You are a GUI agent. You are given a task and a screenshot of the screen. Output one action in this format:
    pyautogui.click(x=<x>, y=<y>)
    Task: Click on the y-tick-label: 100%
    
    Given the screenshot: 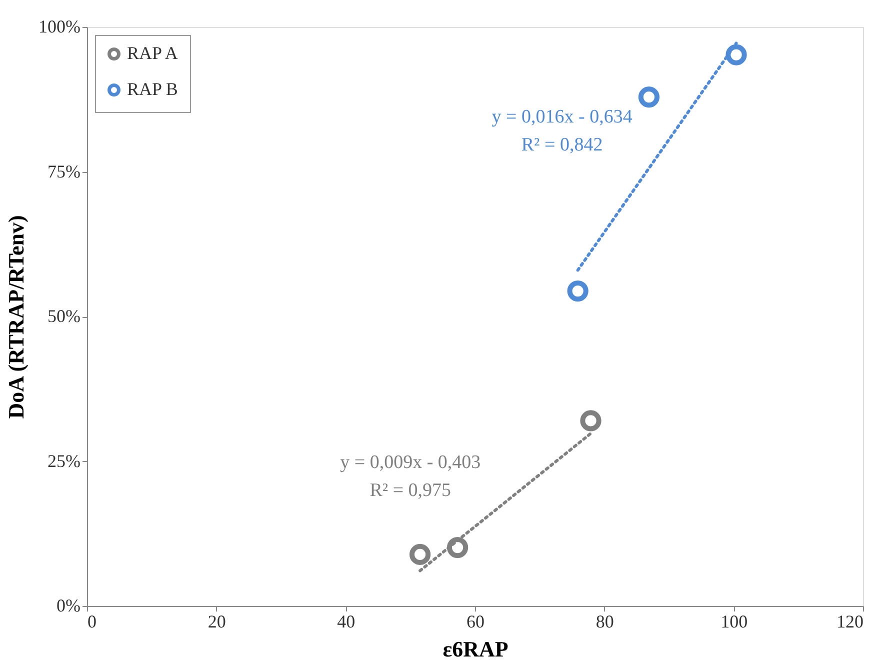 What is the action you would take?
    pyautogui.click(x=59, y=26)
    